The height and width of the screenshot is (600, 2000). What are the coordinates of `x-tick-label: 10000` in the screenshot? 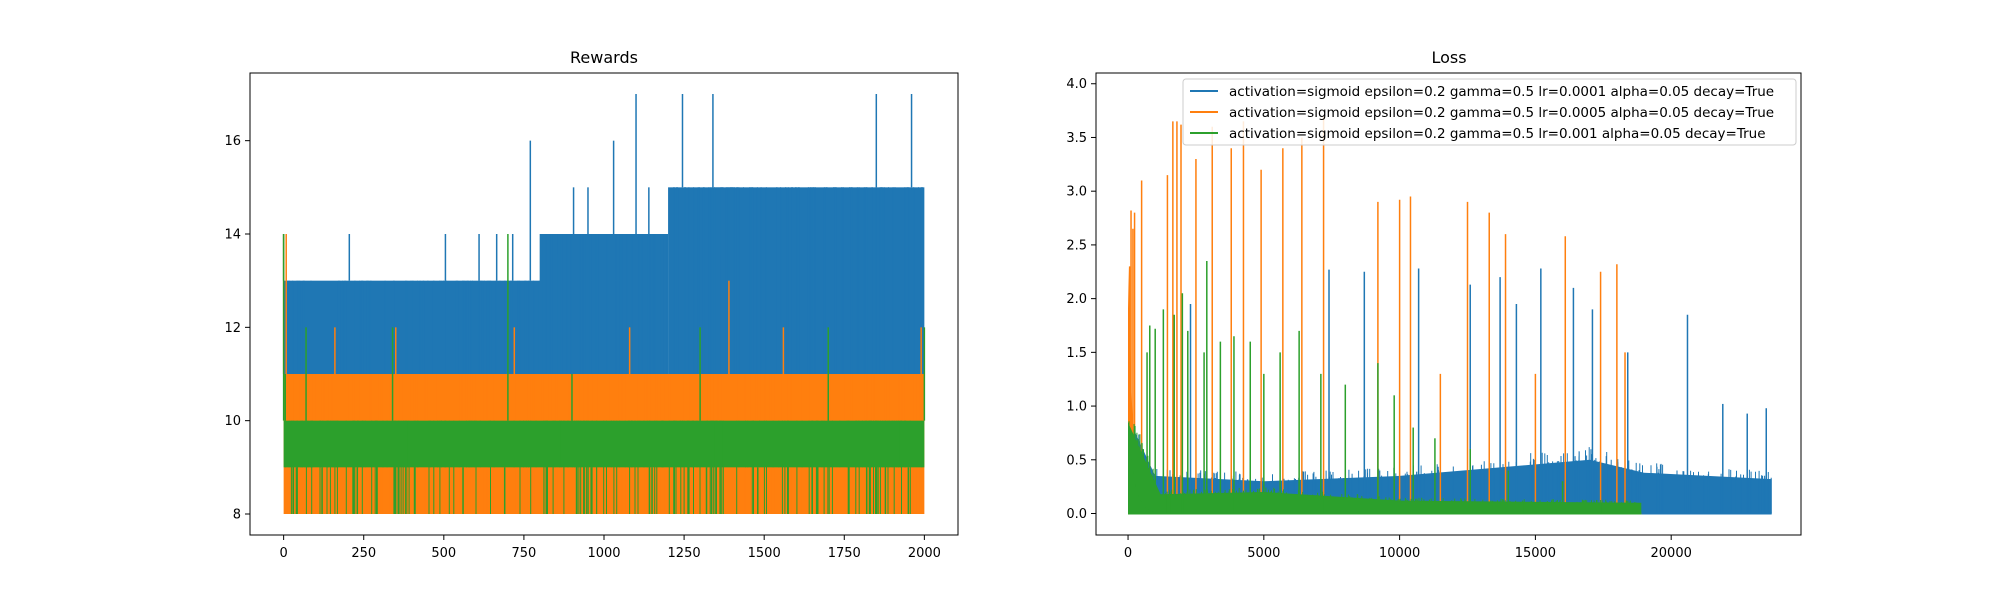 It's located at (1399, 553).